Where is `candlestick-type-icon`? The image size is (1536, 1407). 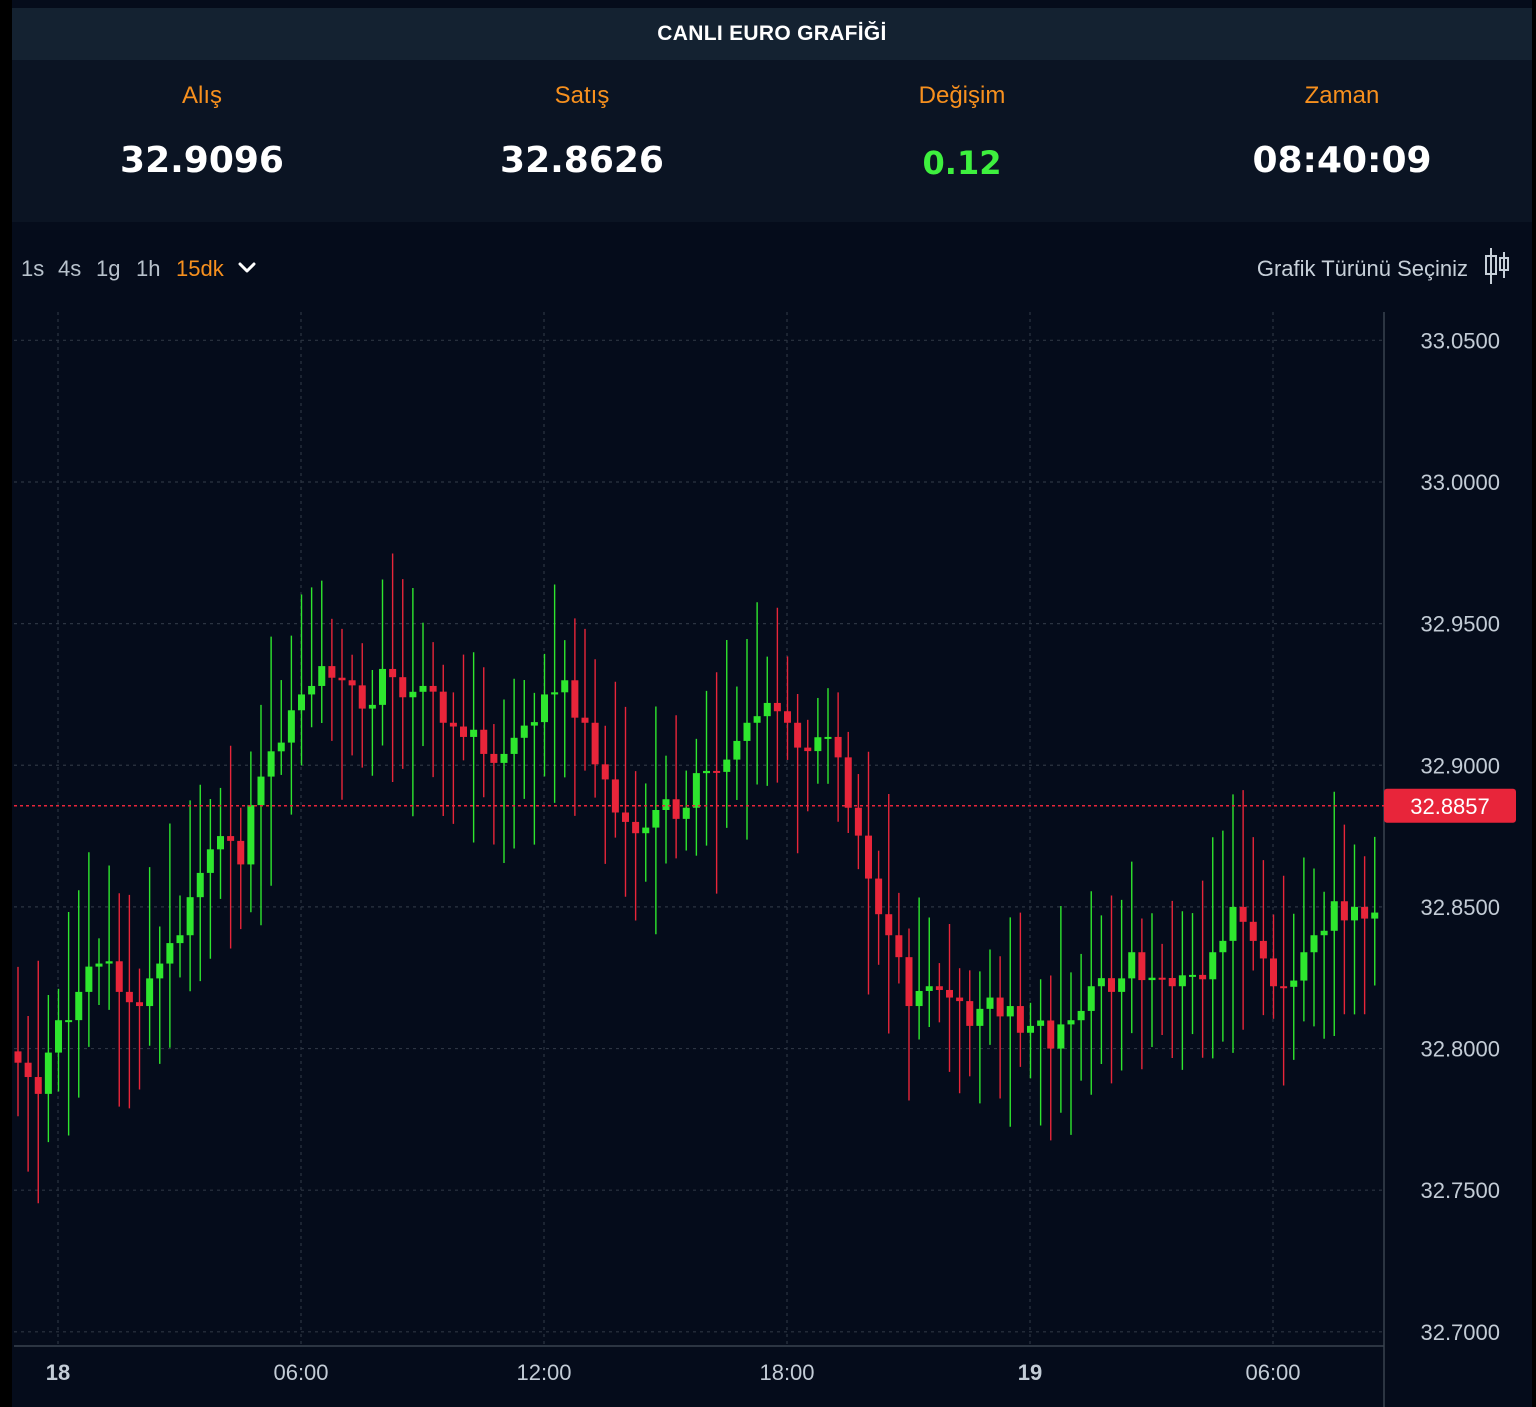
candlestick-type-icon is located at coordinates (1497, 266).